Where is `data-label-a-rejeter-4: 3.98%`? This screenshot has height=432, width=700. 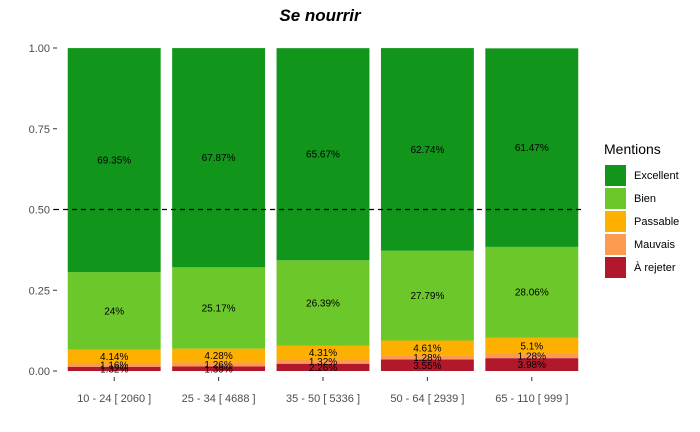 data-label-a-rejeter-4: 3.98% is located at coordinates (532, 365).